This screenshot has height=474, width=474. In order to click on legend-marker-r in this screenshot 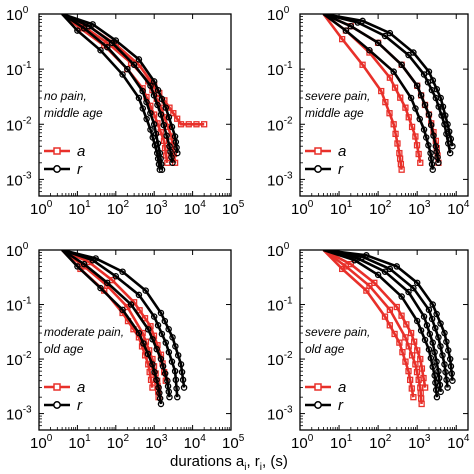, I will do `click(318, 405)`.